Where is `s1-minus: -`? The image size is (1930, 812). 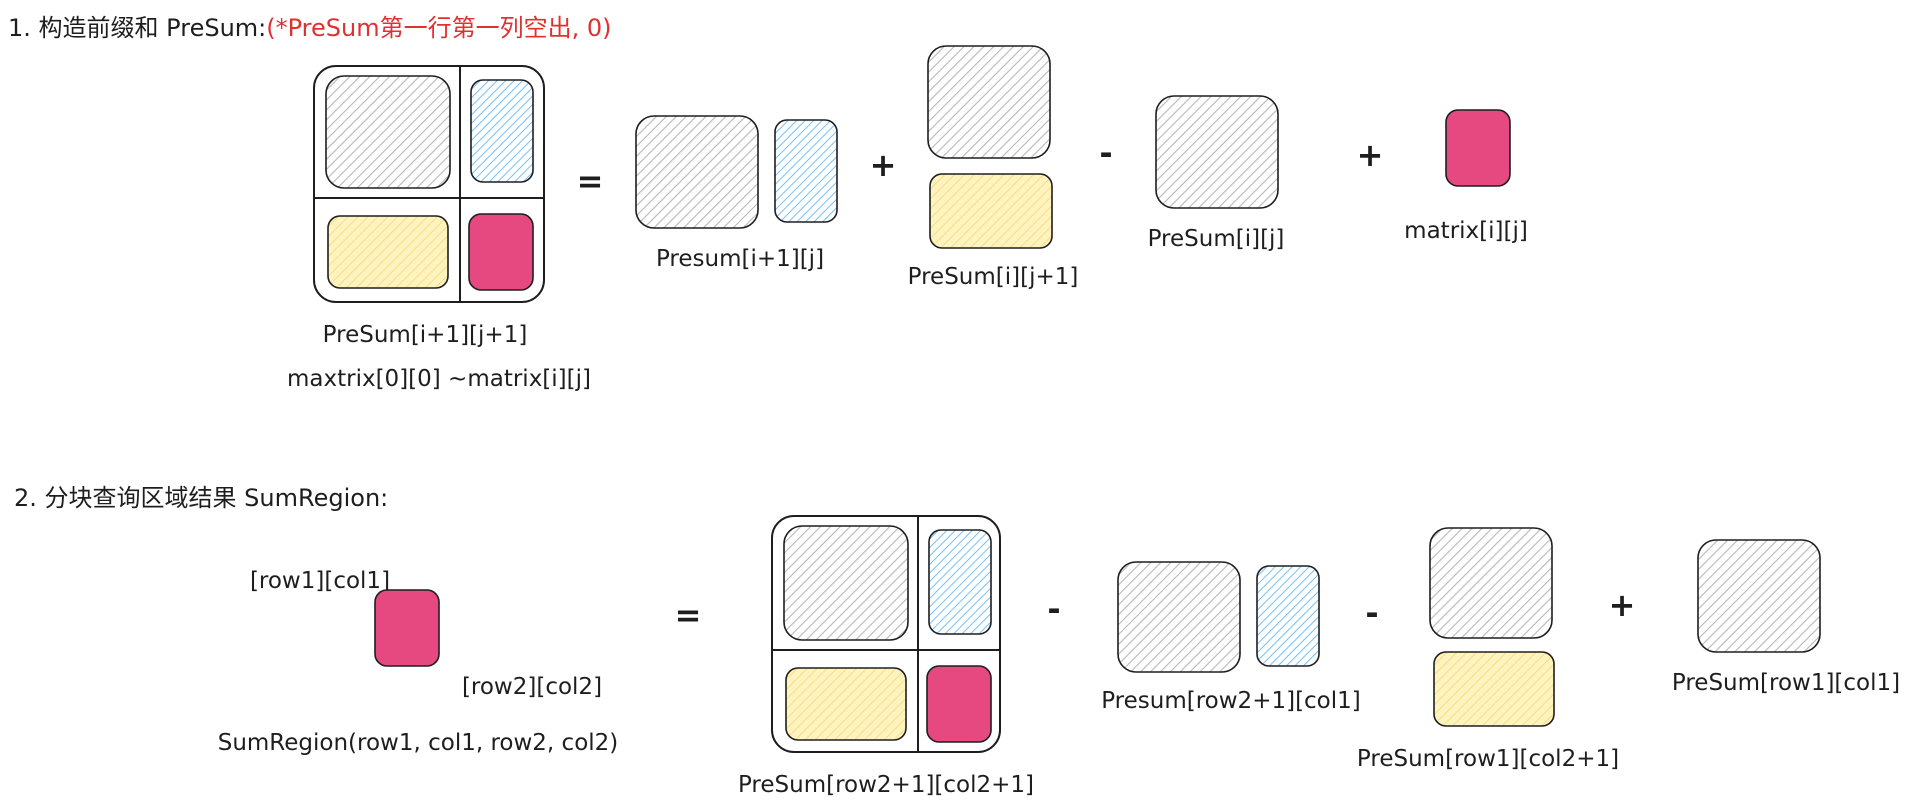 s1-minus: - is located at coordinates (1105, 153).